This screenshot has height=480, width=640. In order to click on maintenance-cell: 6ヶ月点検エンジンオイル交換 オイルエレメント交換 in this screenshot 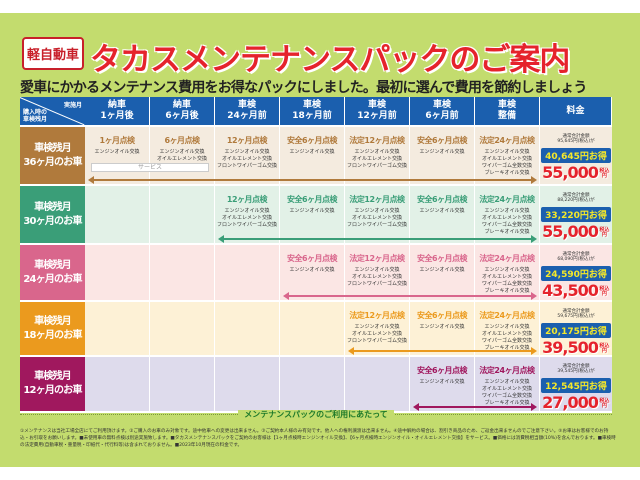, I will do `click(182, 156)`.